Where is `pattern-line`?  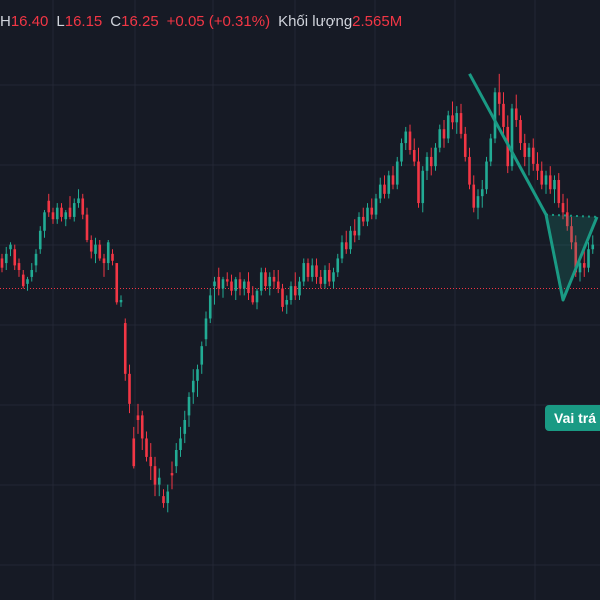 pattern-line is located at coordinates (533, 187).